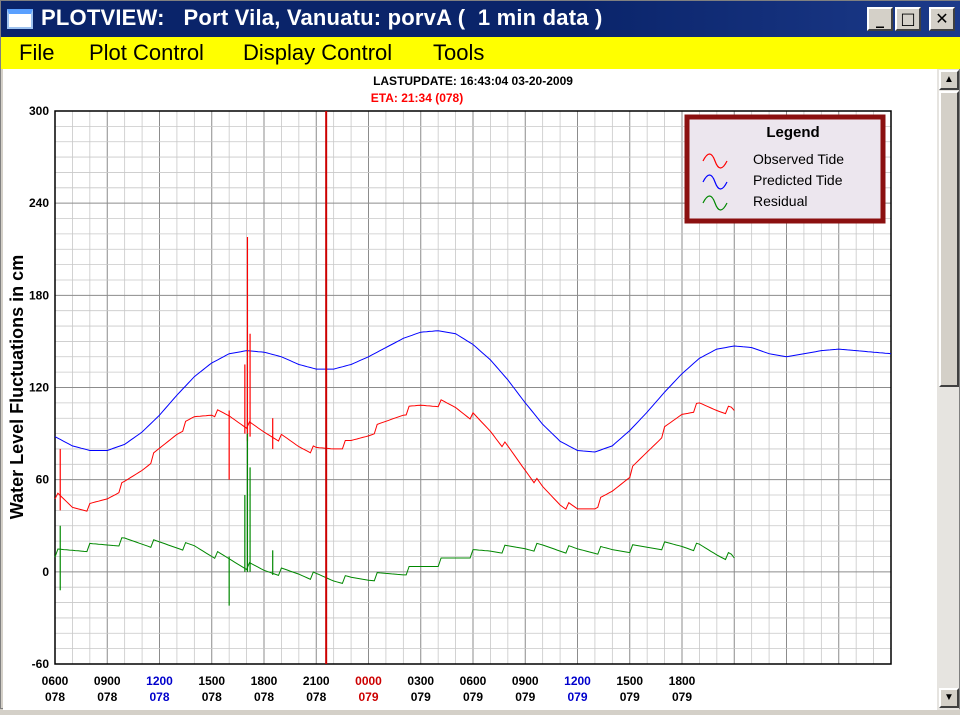 The image size is (960, 715). I want to click on legend-box, so click(785, 169).